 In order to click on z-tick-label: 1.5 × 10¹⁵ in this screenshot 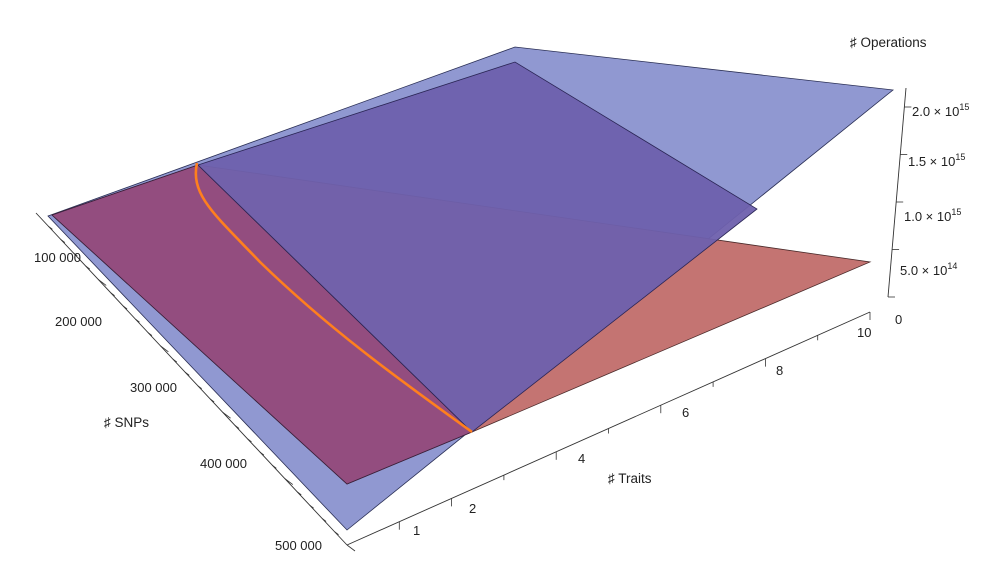, I will do `click(936, 160)`.